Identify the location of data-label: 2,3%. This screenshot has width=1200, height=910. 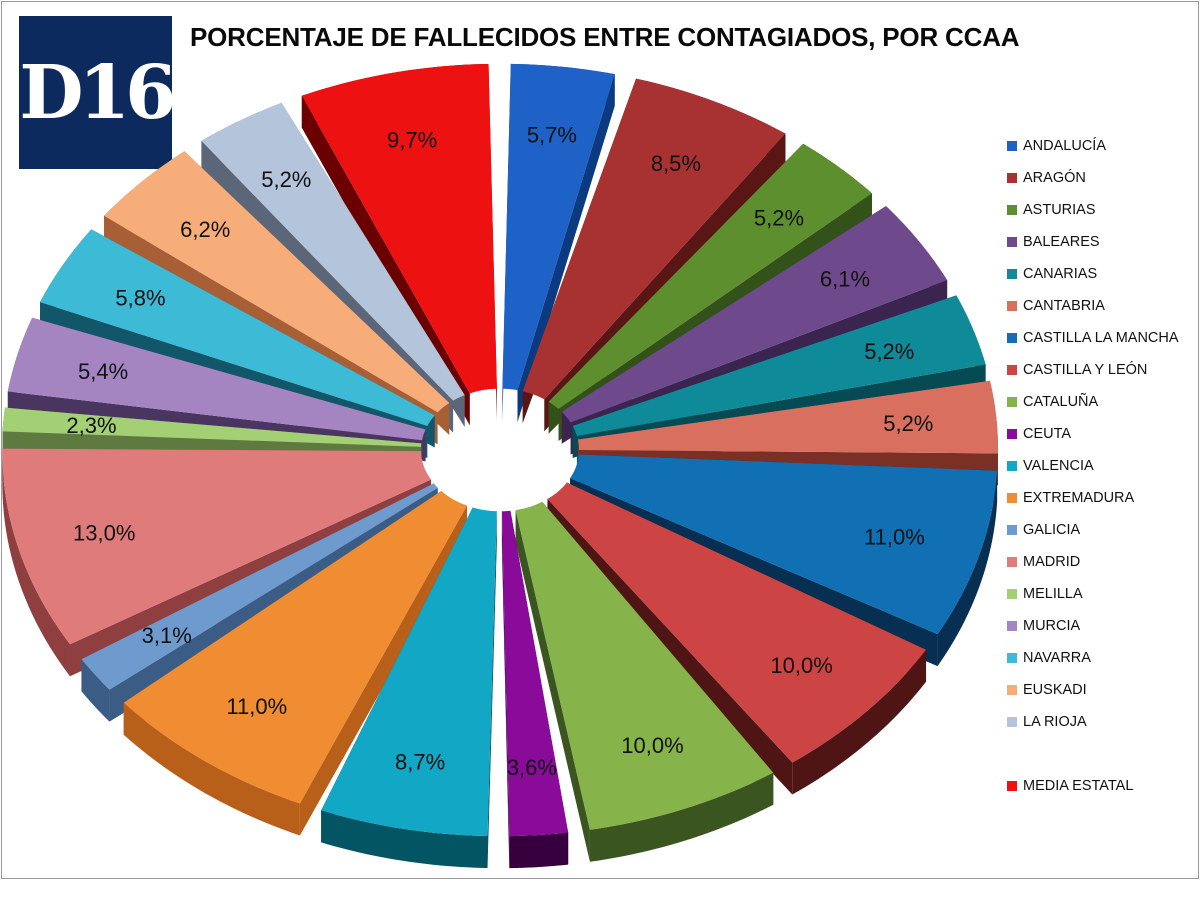
(91, 425).